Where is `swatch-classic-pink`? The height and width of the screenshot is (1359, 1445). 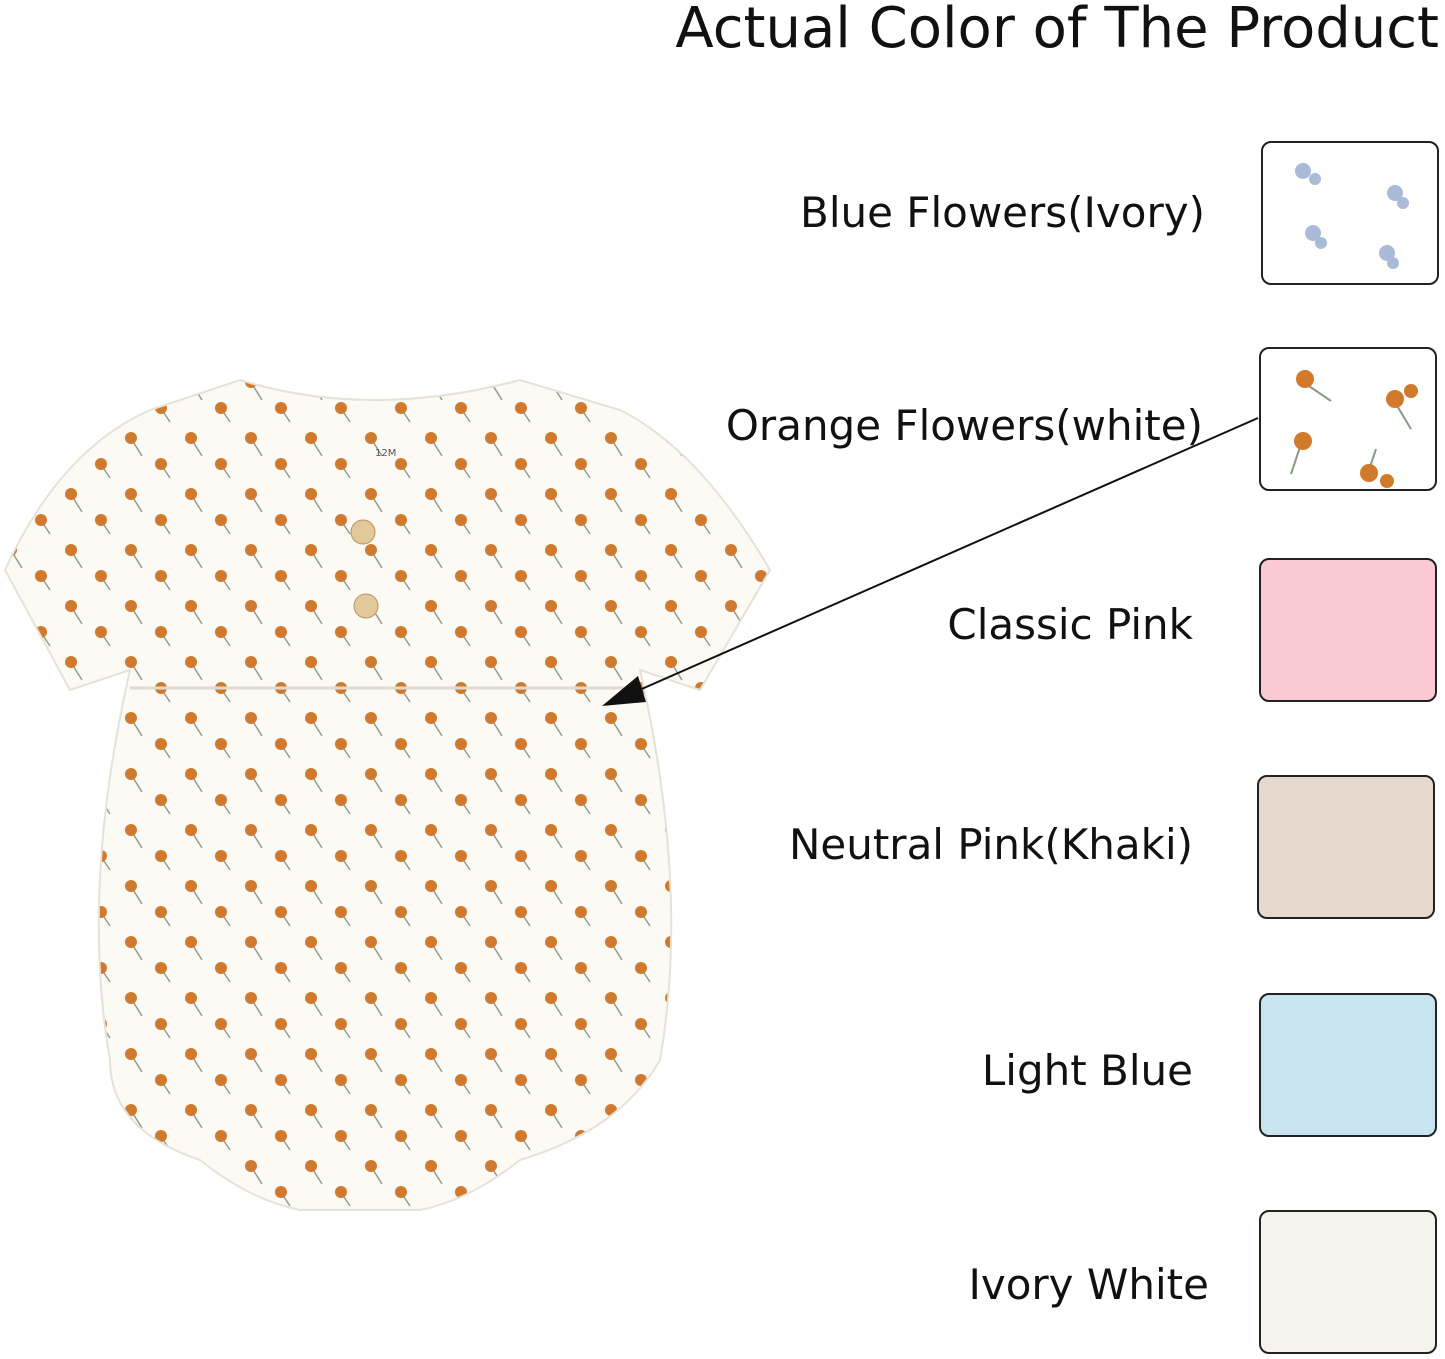
swatch-classic-pink is located at coordinates (1348, 630).